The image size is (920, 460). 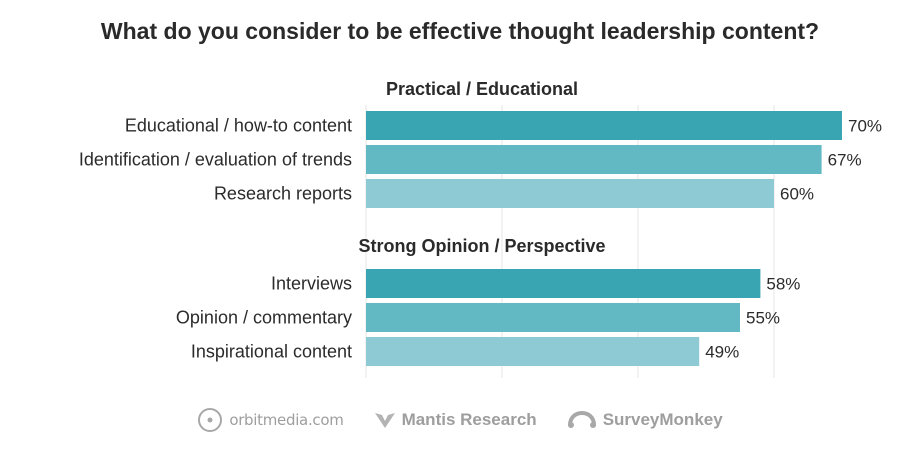 What do you see at coordinates (662, 419) in the screenshot?
I see `logo-surveymonkey-text: SurveyMonkey` at bounding box center [662, 419].